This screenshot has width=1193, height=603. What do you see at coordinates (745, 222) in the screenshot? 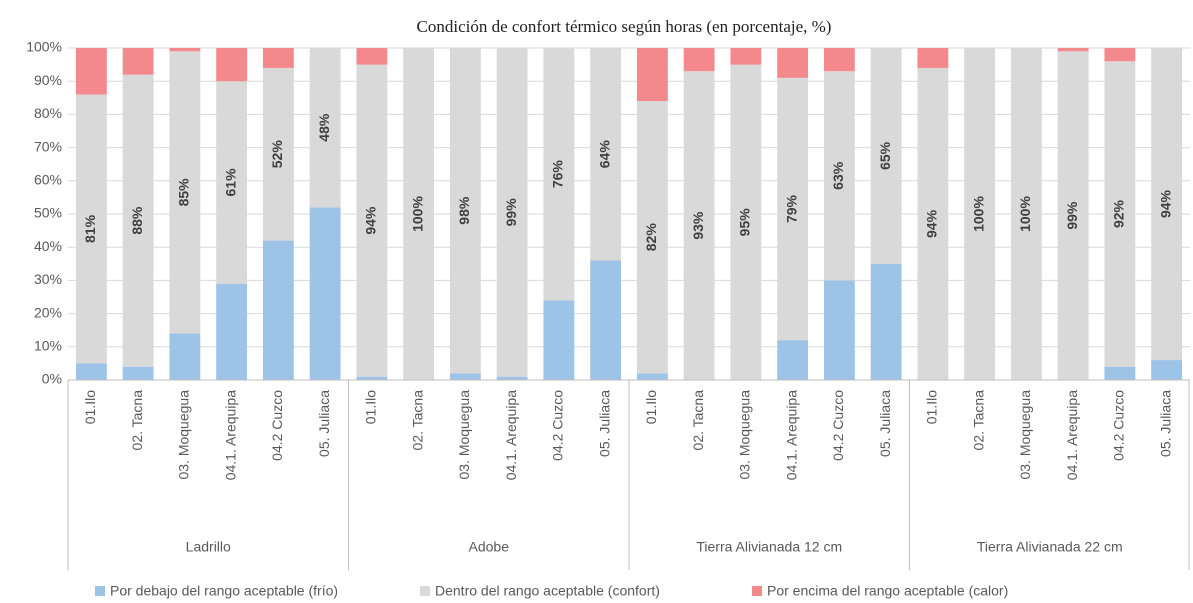
I see `value-label: 95%` at bounding box center [745, 222].